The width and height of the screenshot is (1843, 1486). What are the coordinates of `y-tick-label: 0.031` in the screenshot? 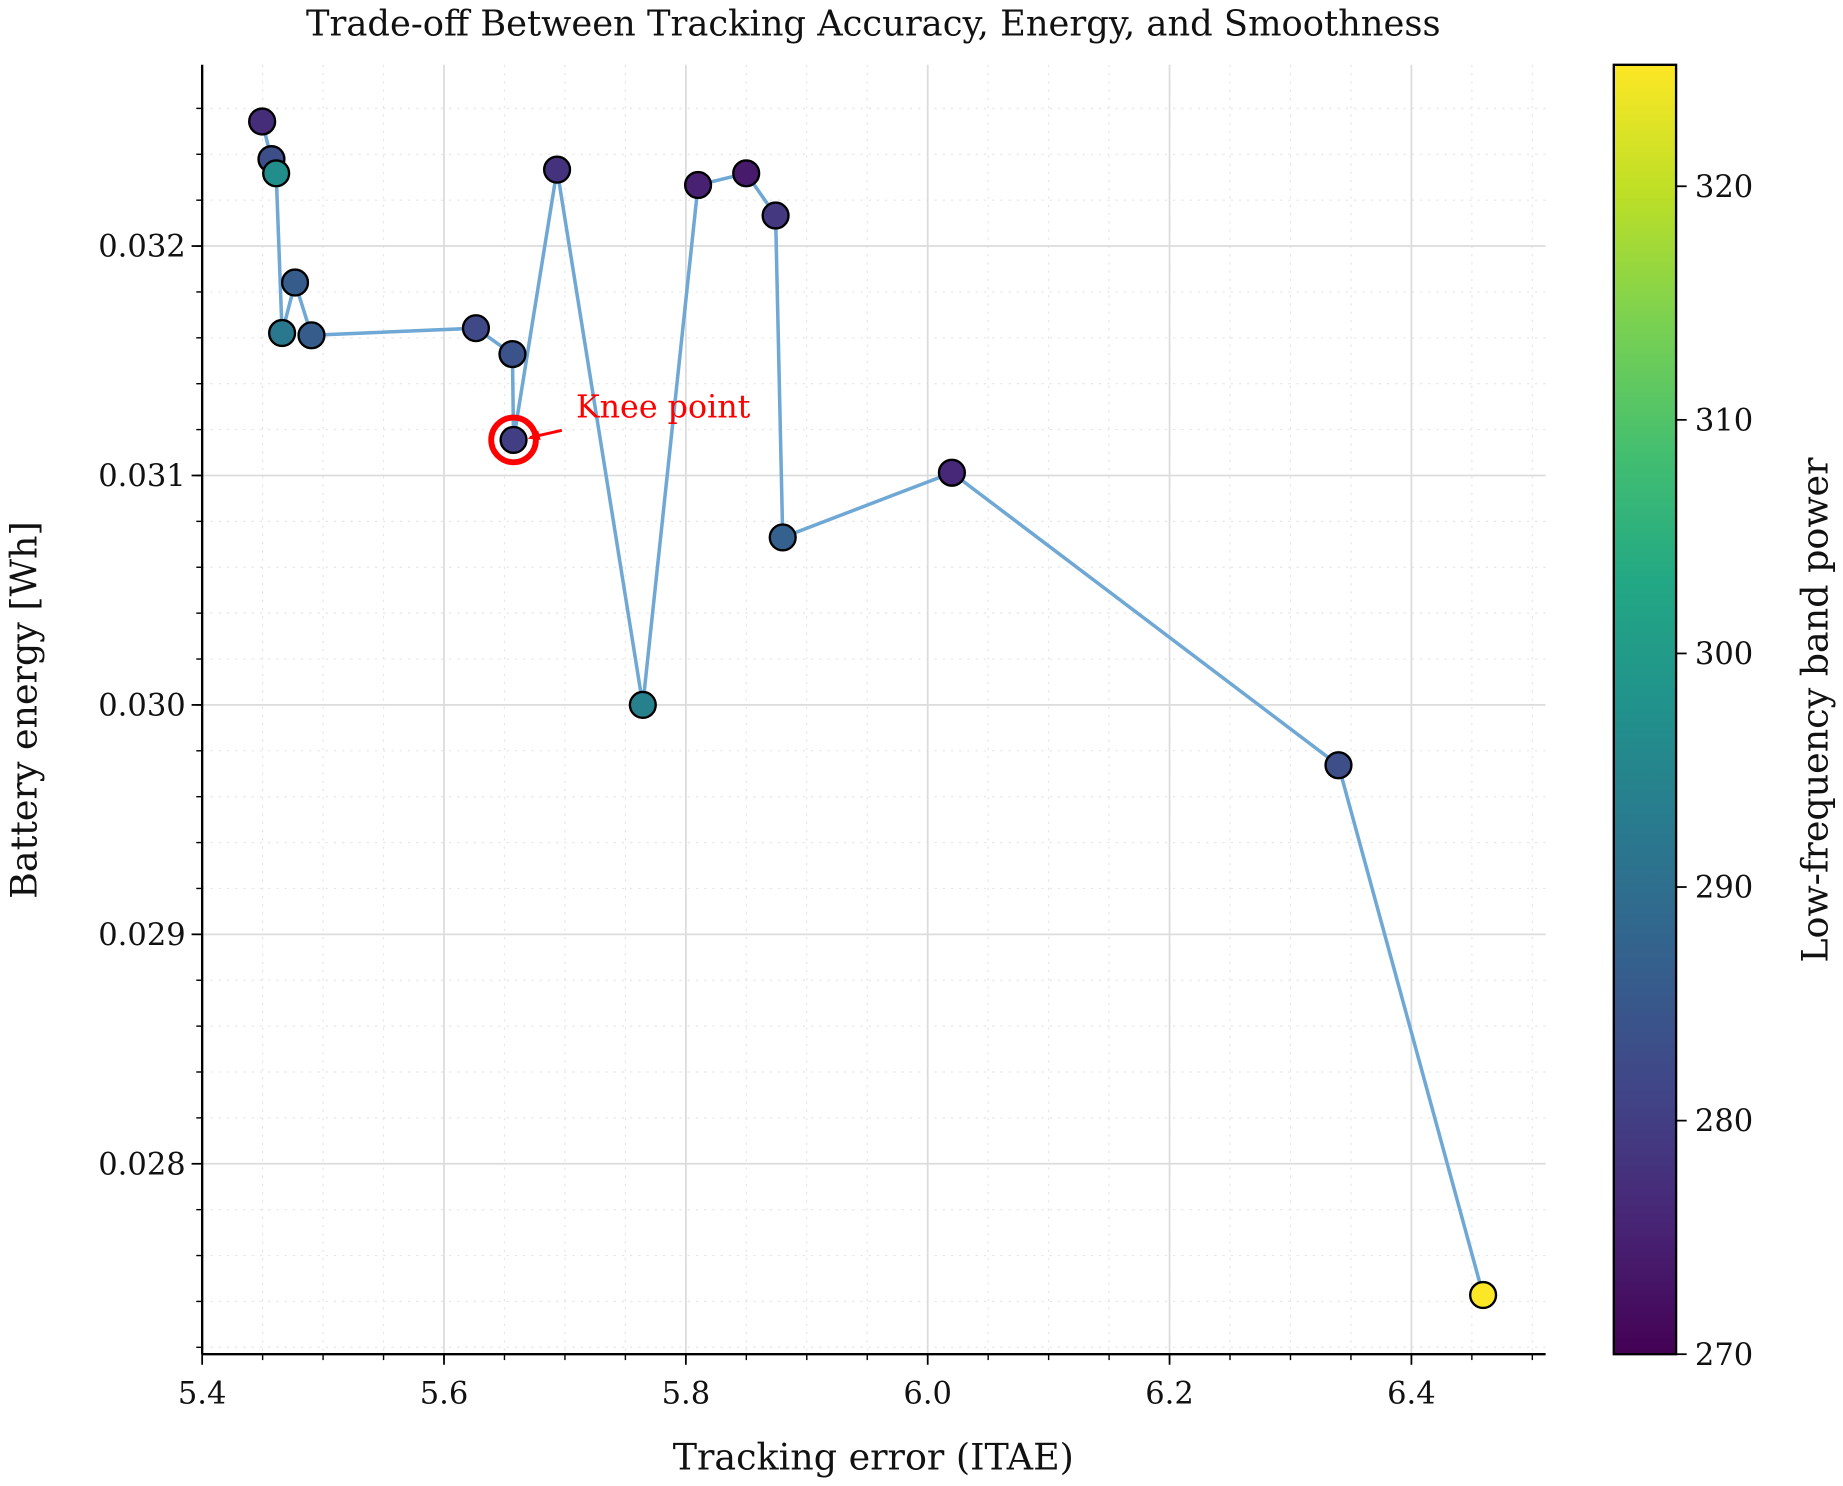 It's located at (141, 476).